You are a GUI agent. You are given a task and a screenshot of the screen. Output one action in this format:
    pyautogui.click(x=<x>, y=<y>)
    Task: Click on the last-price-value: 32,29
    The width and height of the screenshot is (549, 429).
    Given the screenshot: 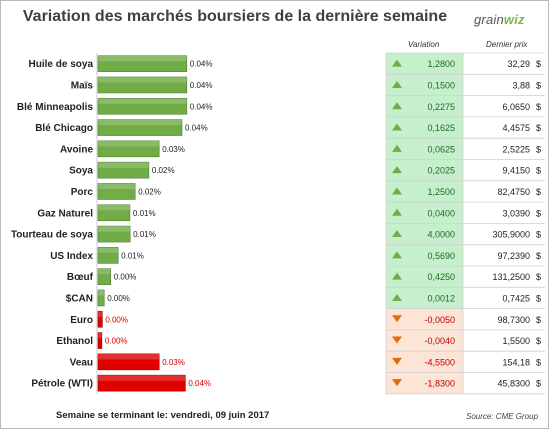 What is the action you would take?
    pyautogui.click(x=518, y=64)
    